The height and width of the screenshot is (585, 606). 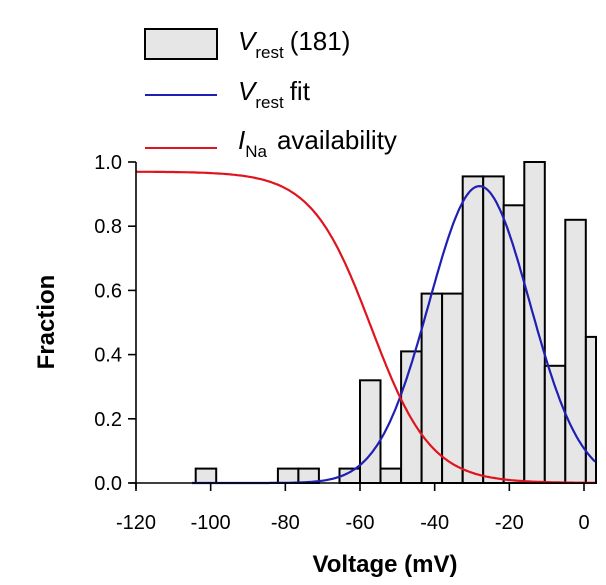 I want to click on y-tick-label: 0.0, so click(x=108, y=484).